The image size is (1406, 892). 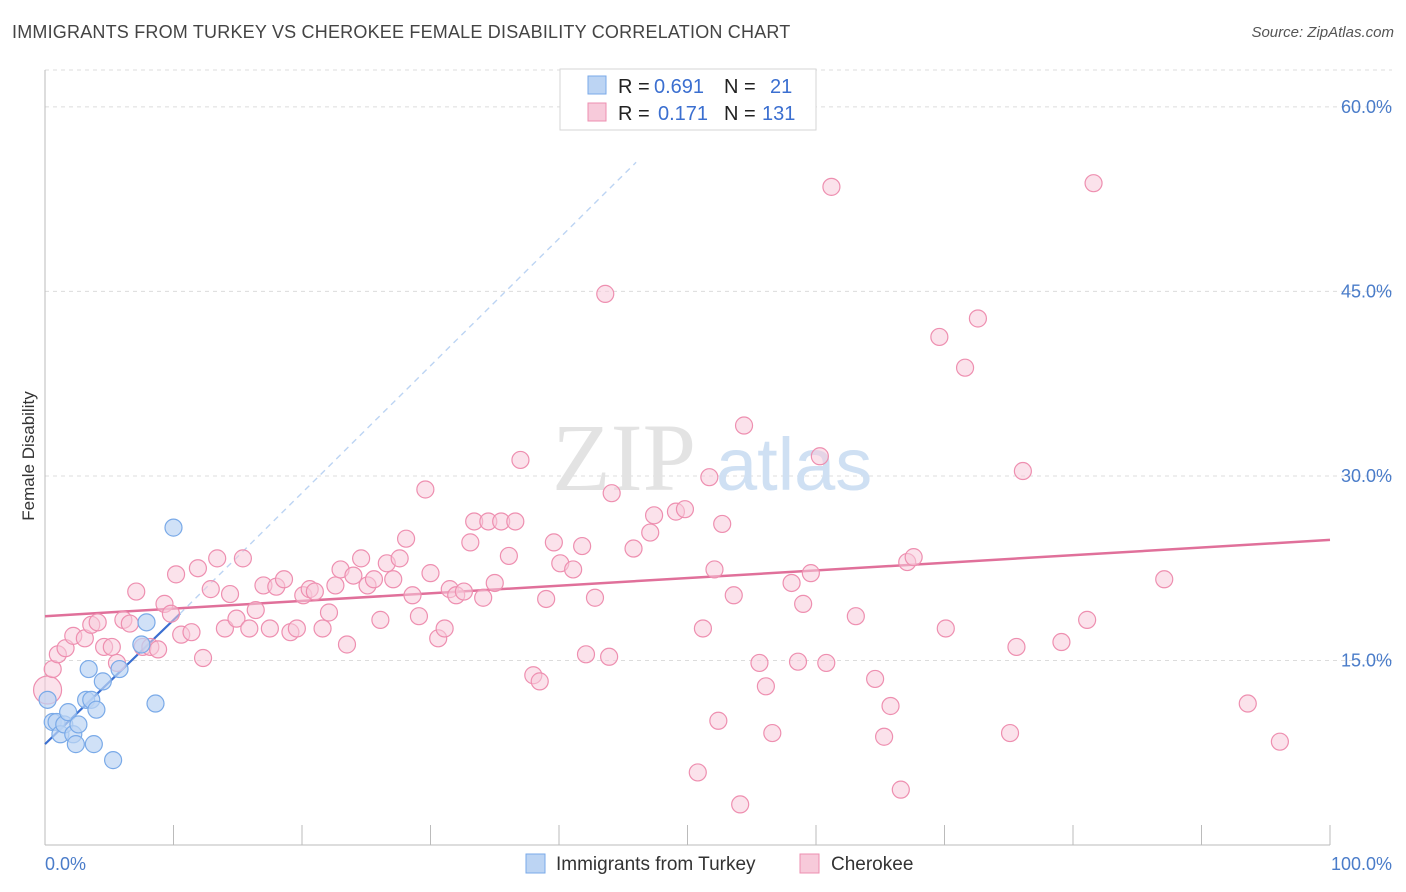 What do you see at coordinates (809, 863) in the screenshot?
I see `bottom-legend-swatch-cherokee` at bounding box center [809, 863].